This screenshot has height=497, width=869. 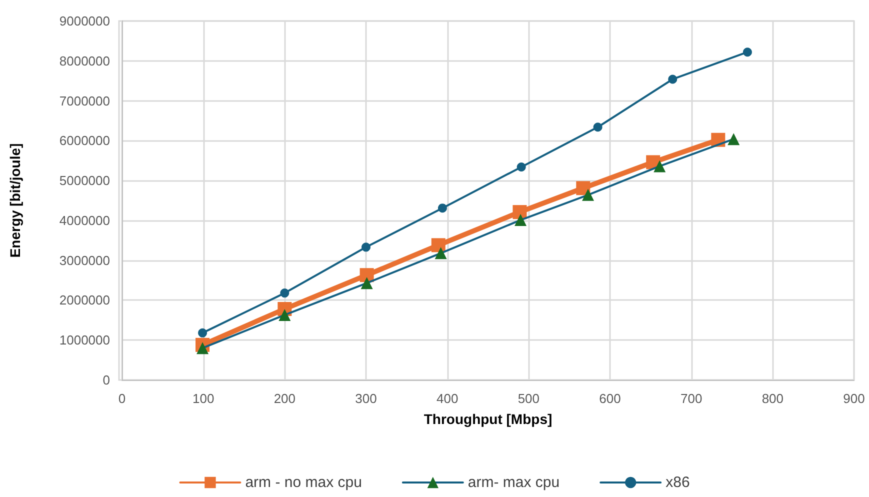 What do you see at coordinates (488, 419) in the screenshot?
I see `x-axis-title: Throughput [Mbps]` at bounding box center [488, 419].